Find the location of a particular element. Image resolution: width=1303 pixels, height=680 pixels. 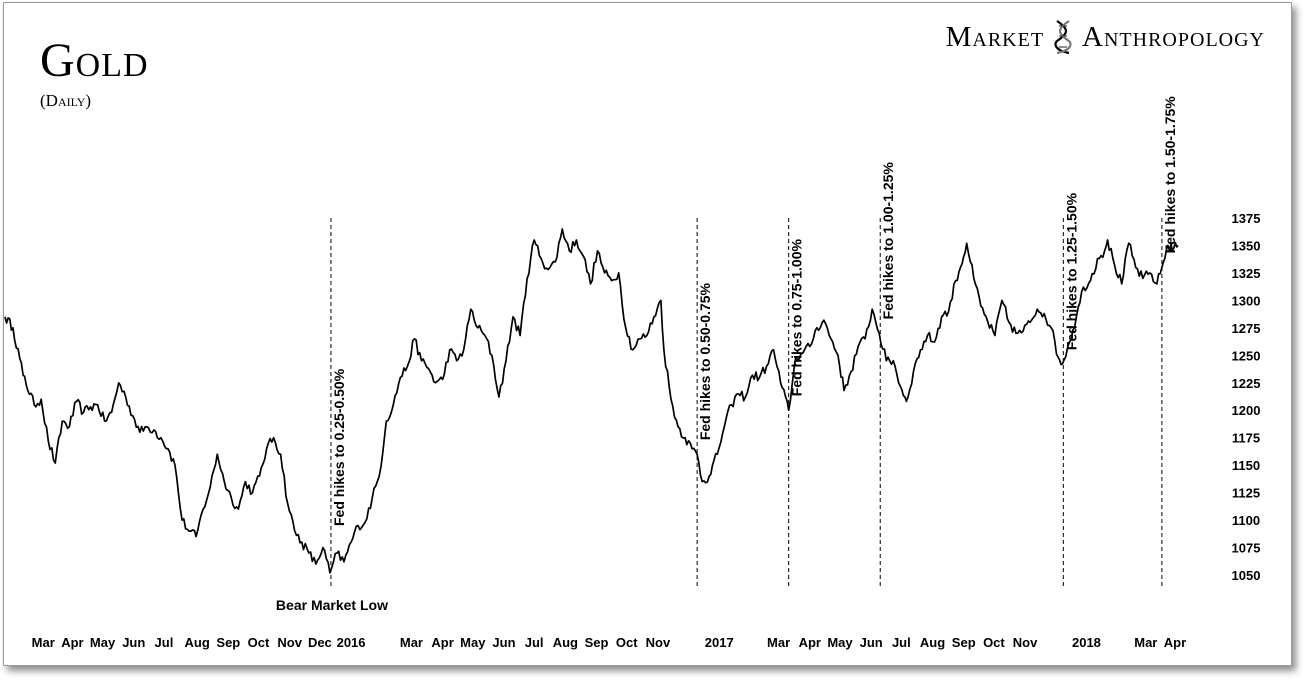

chart-title: Gold is located at coordinates (94, 60).